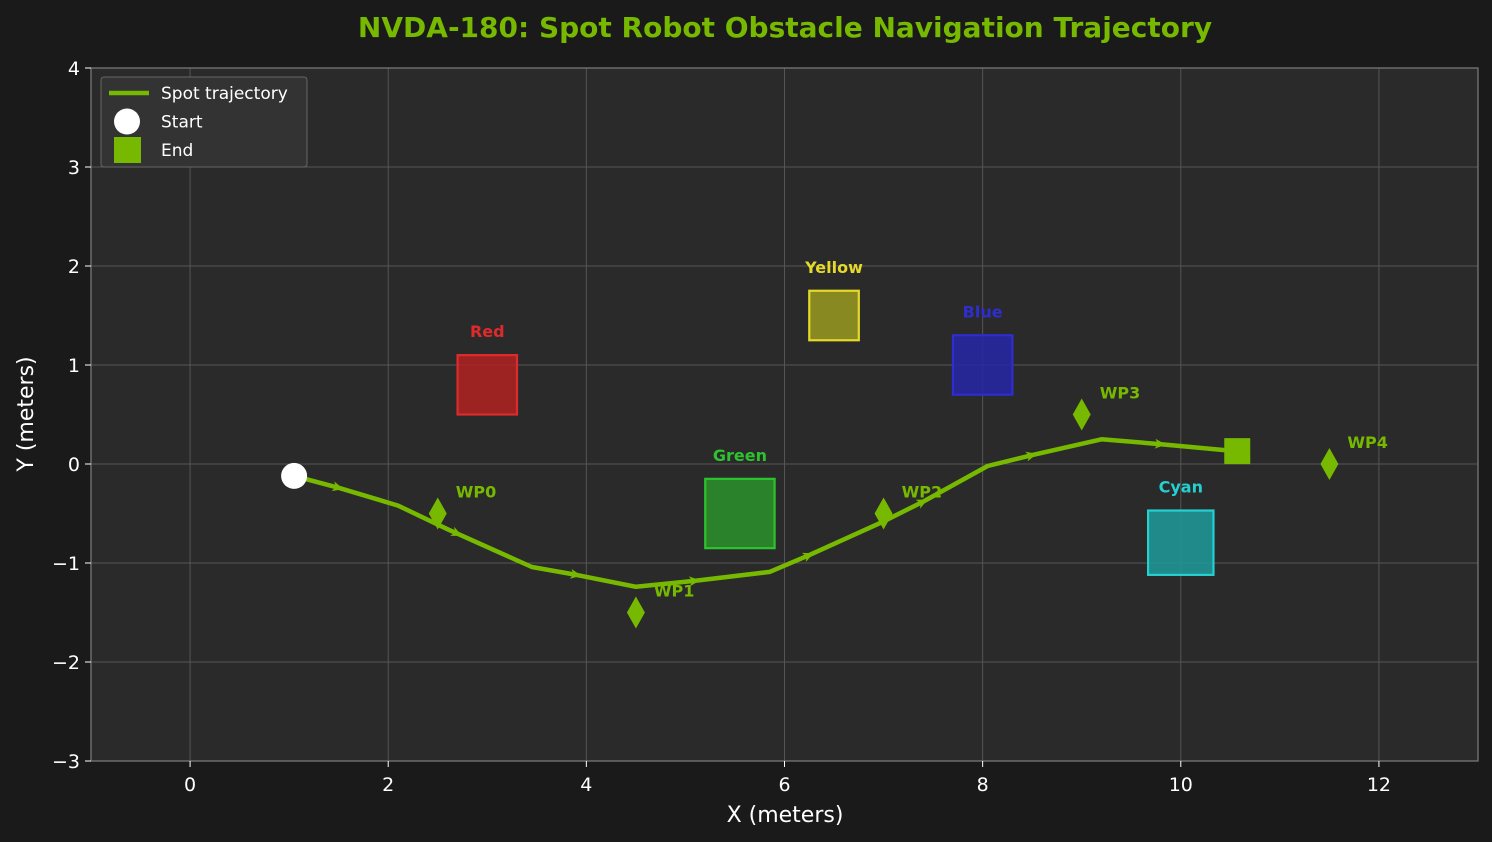 The image size is (1492, 842). Describe the element at coordinates (74, 168) in the screenshot. I see `y-tick-label-6: 3` at that location.